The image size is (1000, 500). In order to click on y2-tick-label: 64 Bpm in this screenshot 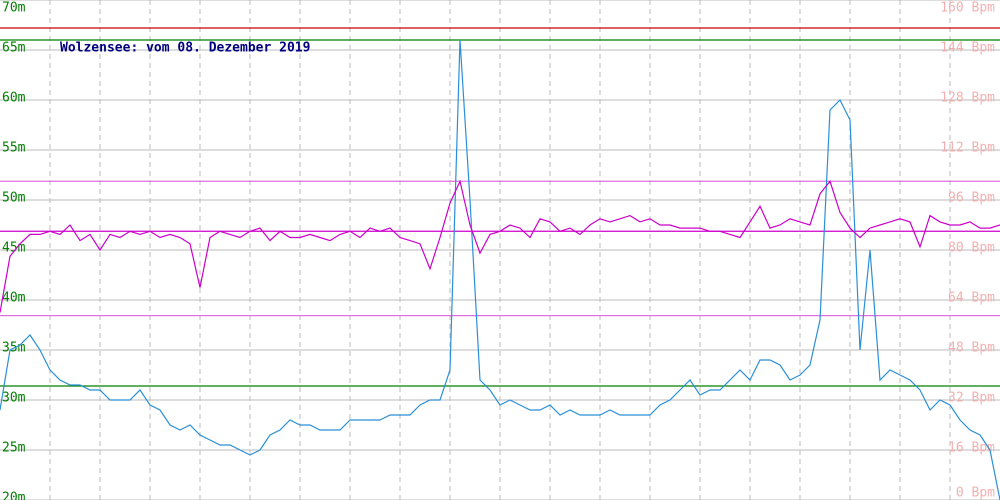, I will do `click(971, 298)`.